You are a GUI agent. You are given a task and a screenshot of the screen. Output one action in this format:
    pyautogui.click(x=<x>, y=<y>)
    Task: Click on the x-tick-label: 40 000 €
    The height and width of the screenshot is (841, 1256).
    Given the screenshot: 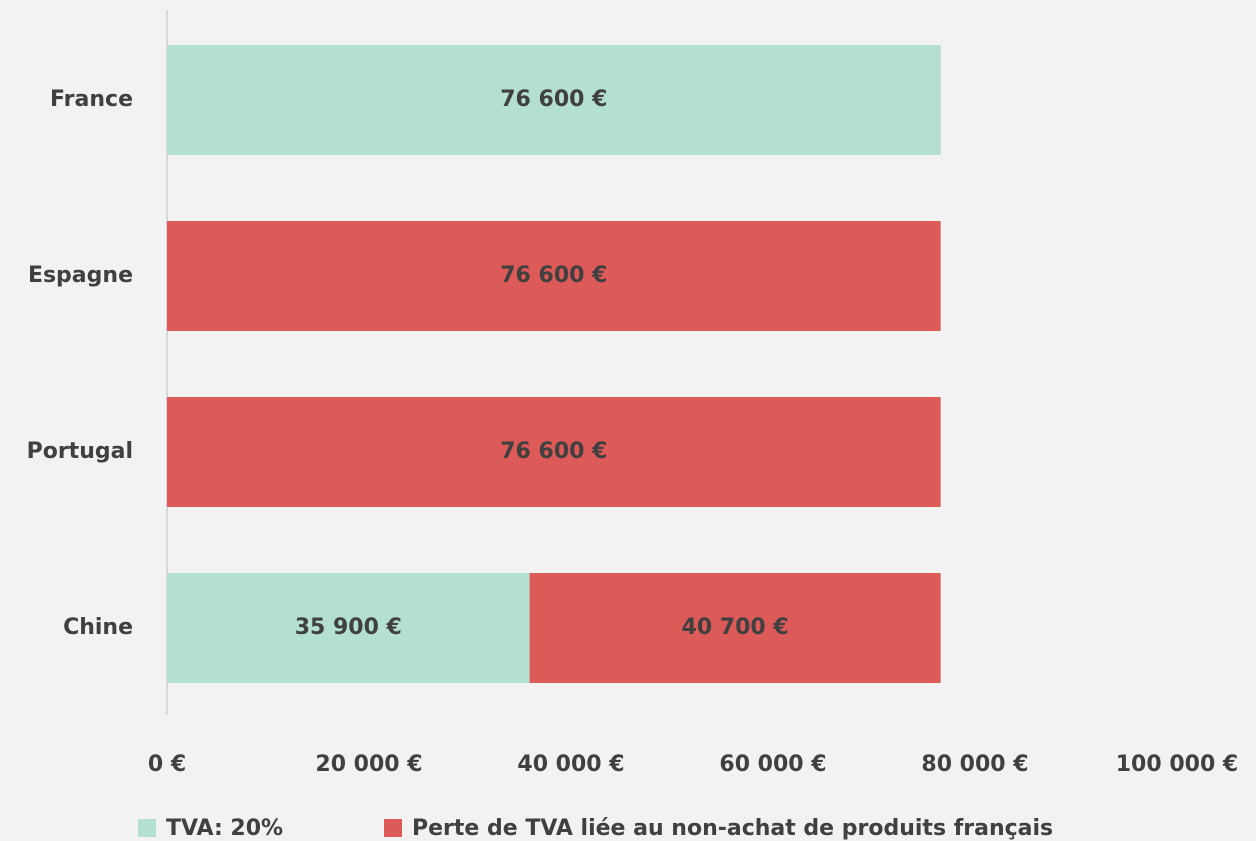 What is the action you would take?
    pyautogui.click(x=570, y=764)
    